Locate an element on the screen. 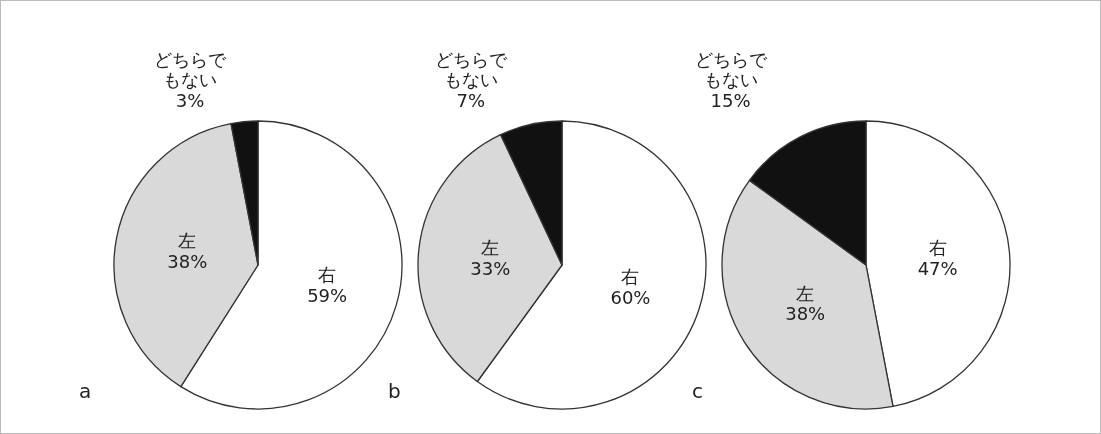  text: b is located at coordinates (394, 391).